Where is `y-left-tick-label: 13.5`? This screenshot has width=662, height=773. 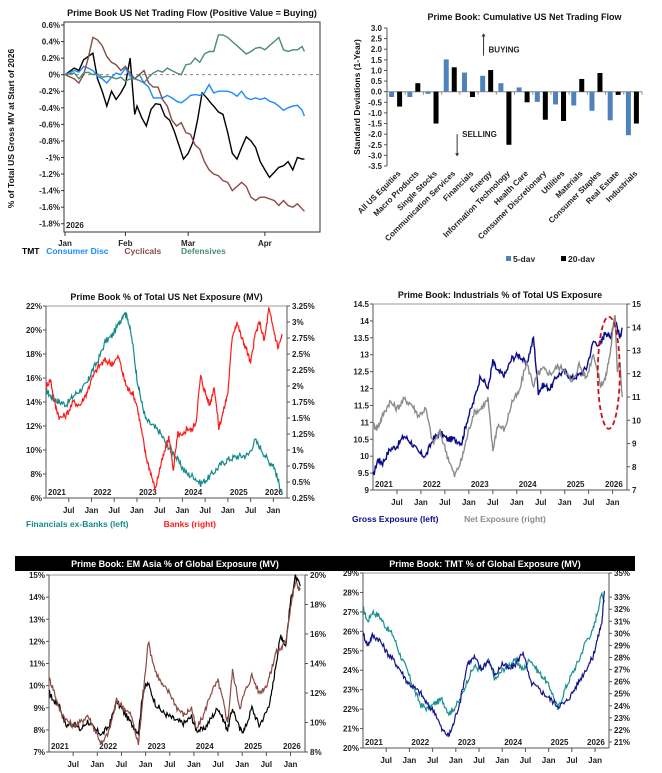
y-left-tick-label: 13.5 is located at coordinates (361, 338).